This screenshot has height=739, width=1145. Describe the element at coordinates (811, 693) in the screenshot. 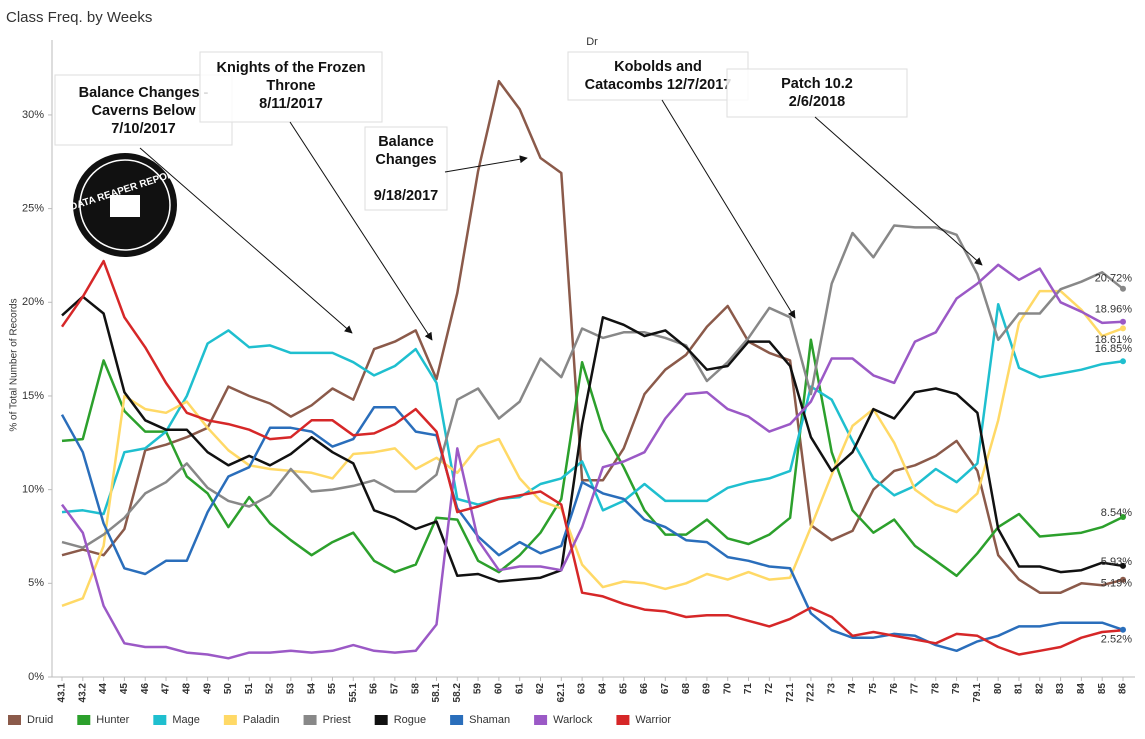

I see `x-tick-label: 72.2` at that location.